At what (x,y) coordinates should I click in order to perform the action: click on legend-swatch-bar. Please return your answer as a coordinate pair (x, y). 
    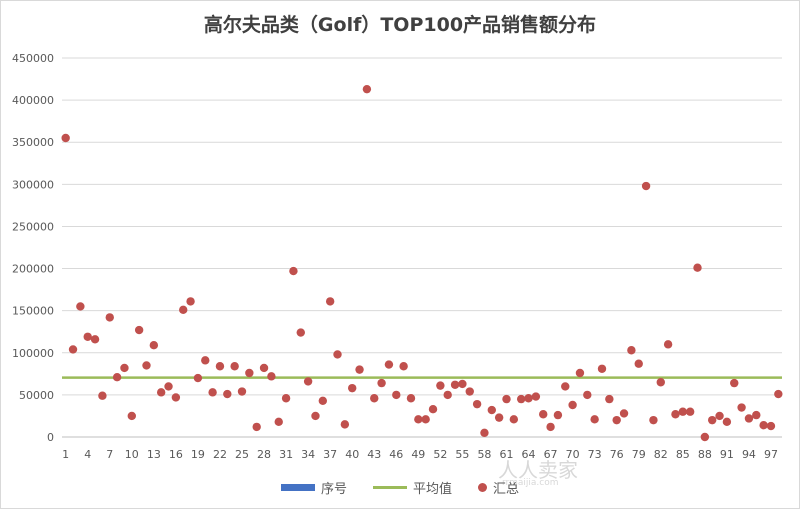
    Looking at the image, I should click on (297, 487).